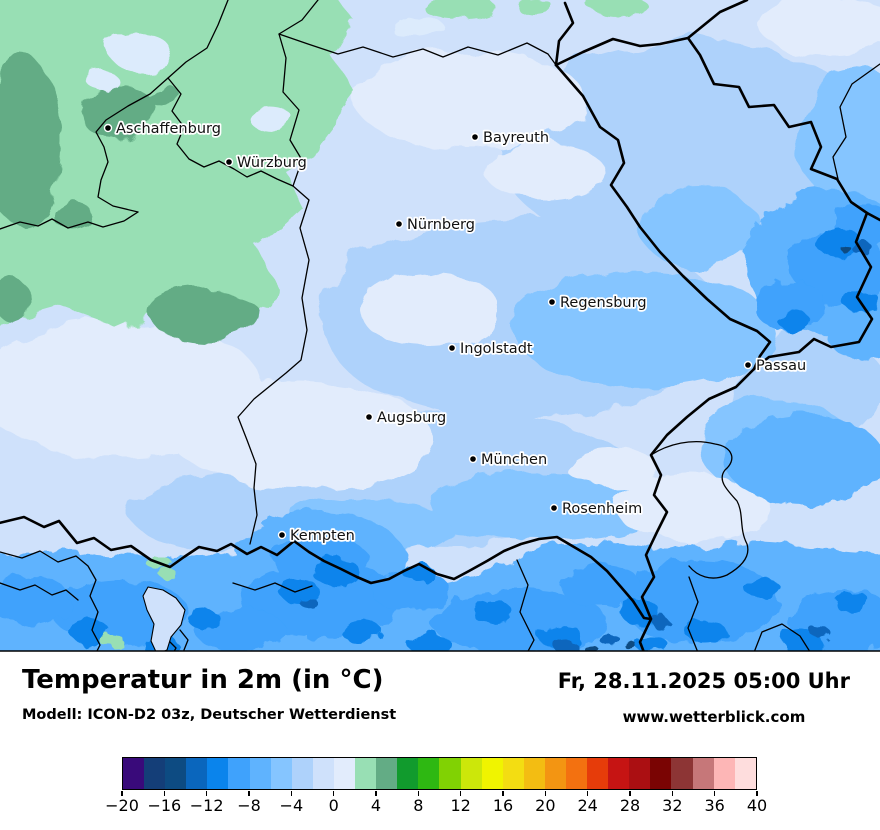  What do you see at coordinates (418, 805) in the screenshot?
I see `colorbar-tick-label: 8` at bounding box center [418, 805].